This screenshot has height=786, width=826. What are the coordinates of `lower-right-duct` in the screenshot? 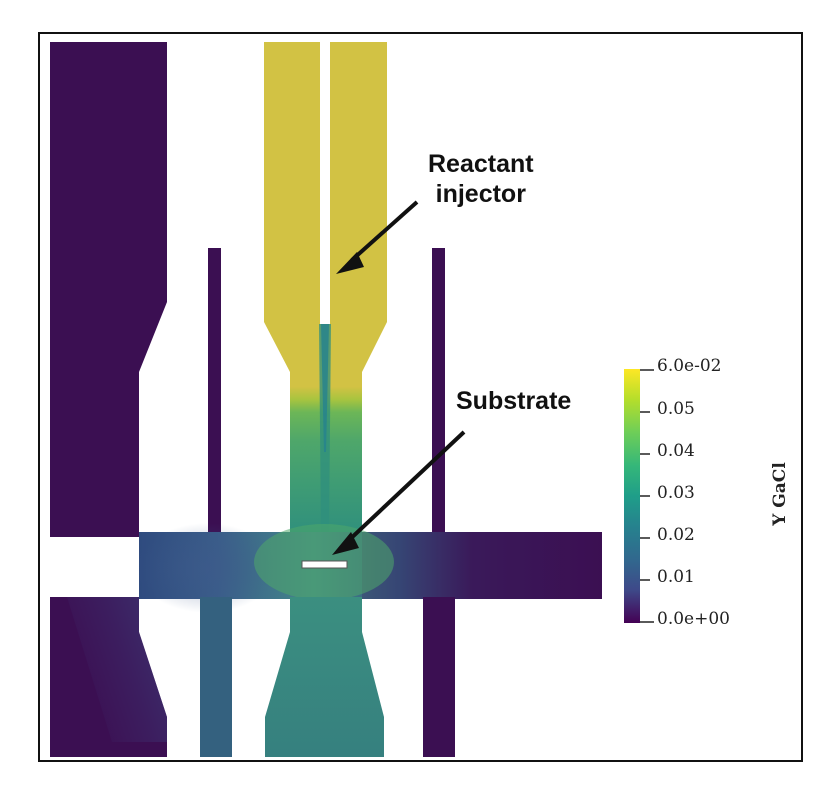 It's located at (439, 677).